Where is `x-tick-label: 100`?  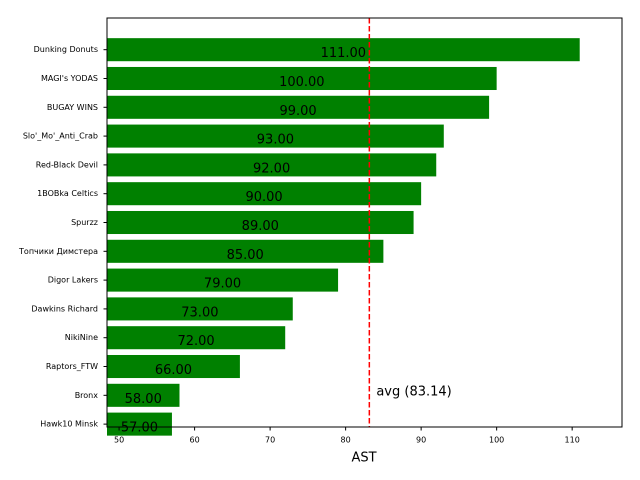 x-tick-label: 100 is located at coordinates (496, 440).